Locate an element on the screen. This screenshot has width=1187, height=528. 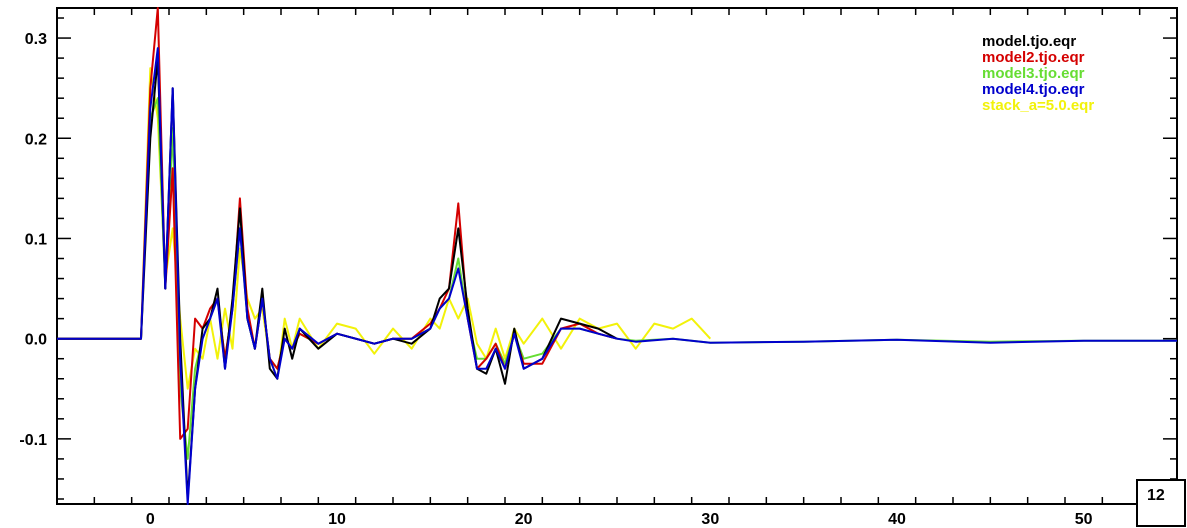
x-tick-label: 40 is located at coordinates (897, 519).